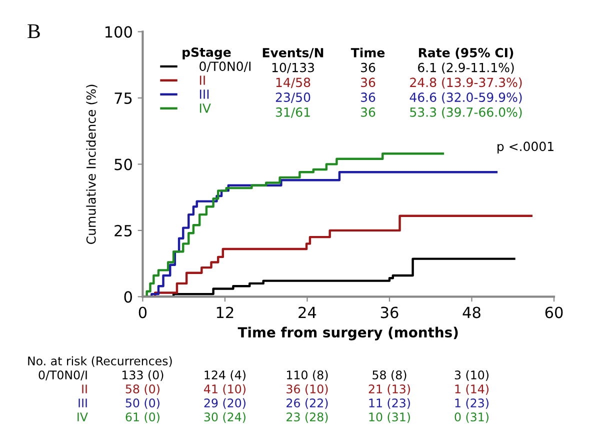 The image size is (590, 441). Describe the element at coordinates (225, 67) in the screenshot. I see `legend-label: 0/T0N0/I` at that location.